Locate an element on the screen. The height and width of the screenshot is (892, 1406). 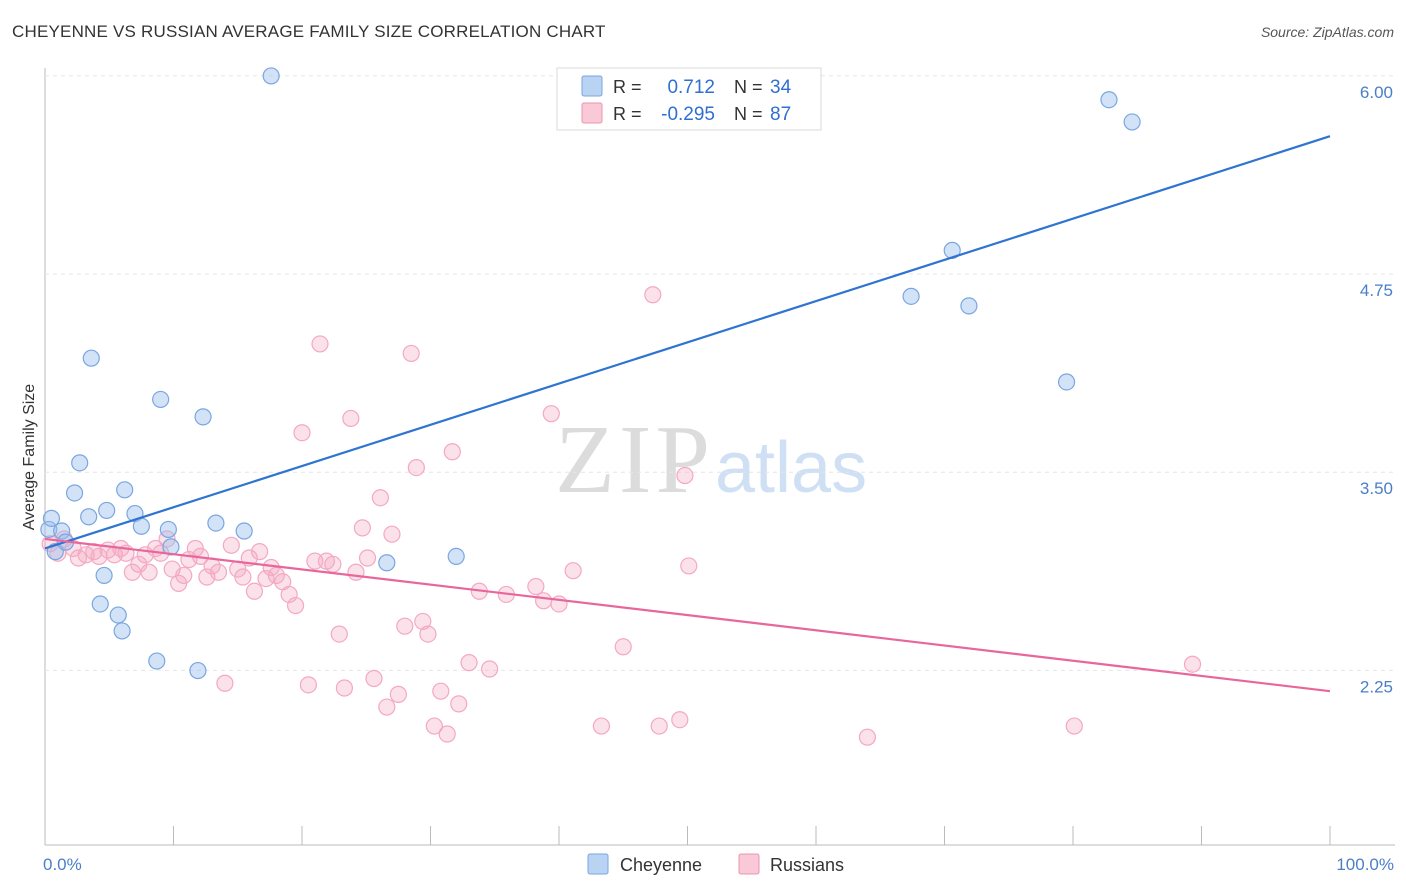
series-legend: Cheyenne Russians is located at coordinates (715, 864).